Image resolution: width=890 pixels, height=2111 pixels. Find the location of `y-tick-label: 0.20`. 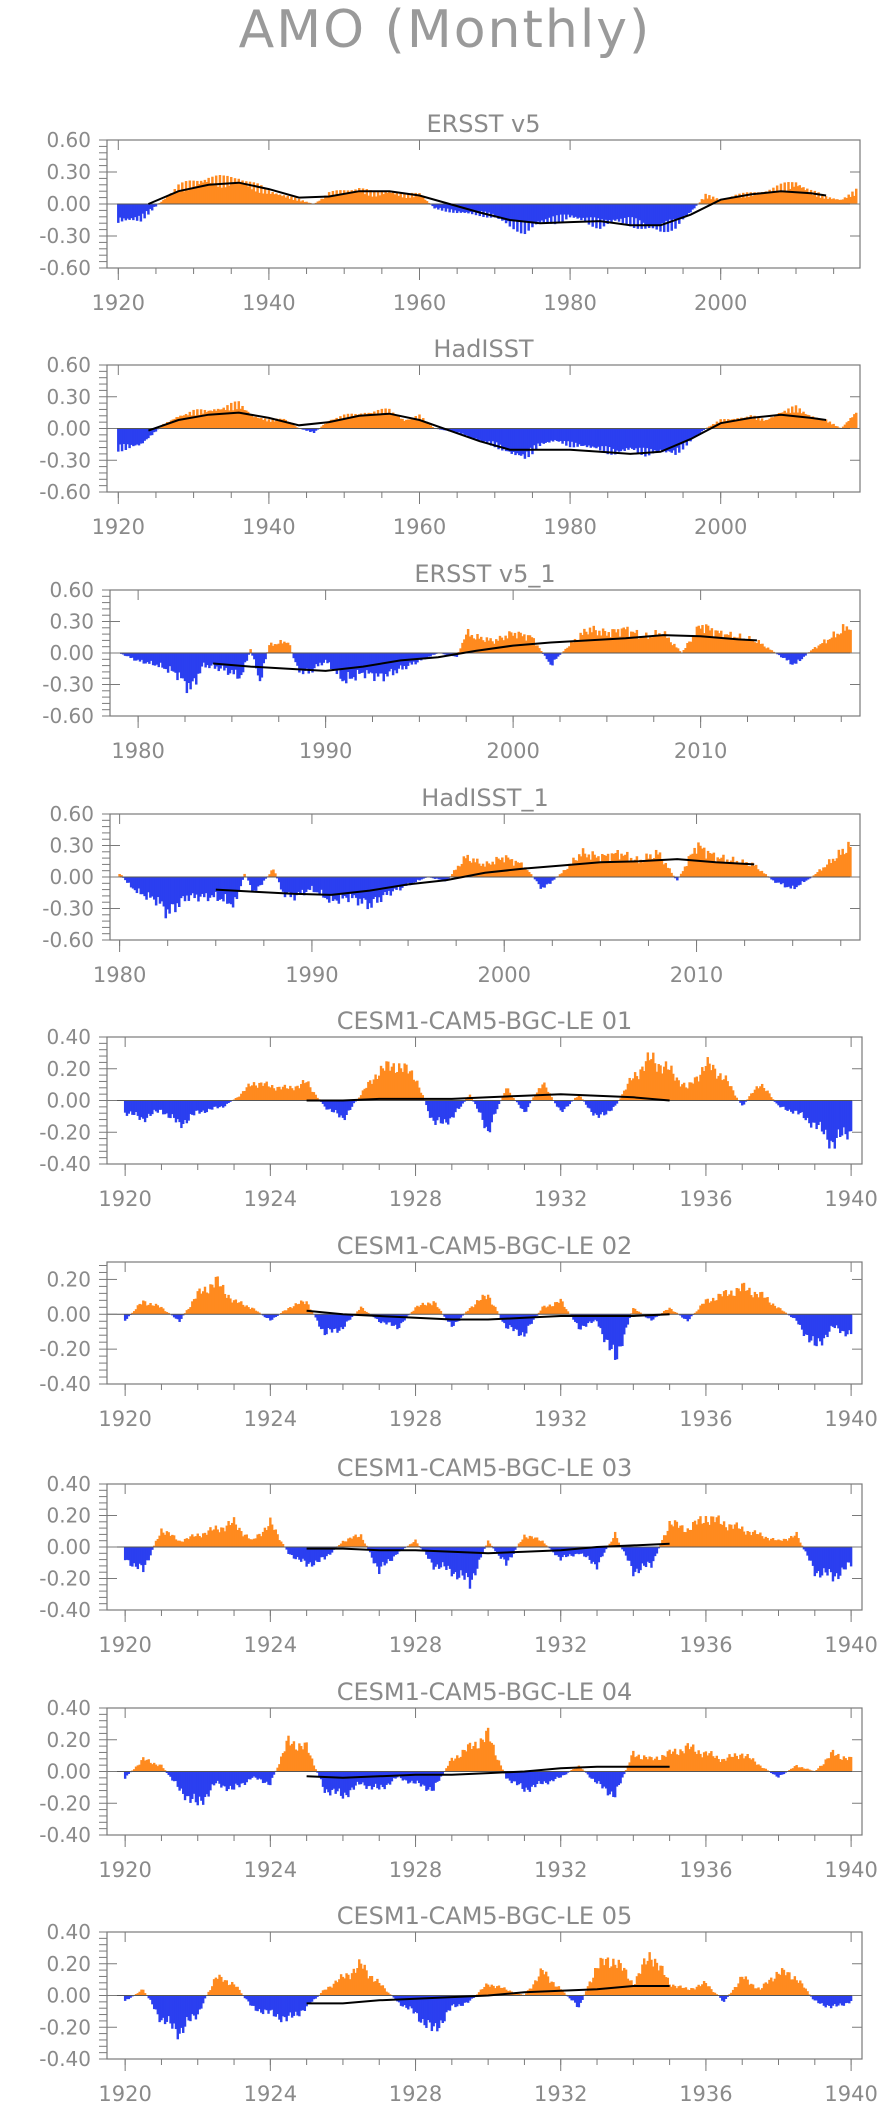

y-tick-label: 0.20 is located at coordinates (68, 1516).